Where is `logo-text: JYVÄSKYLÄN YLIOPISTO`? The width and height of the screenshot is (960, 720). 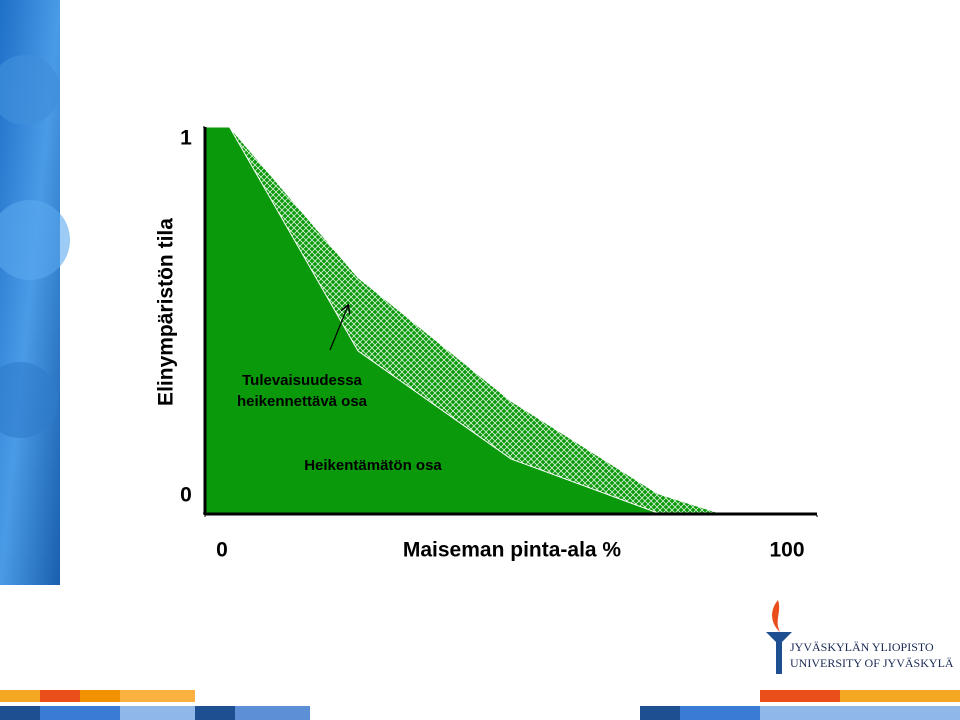
logo-text: JYVÄSKYLÄN YLIOPISTO is located at coordinates (862, 647).